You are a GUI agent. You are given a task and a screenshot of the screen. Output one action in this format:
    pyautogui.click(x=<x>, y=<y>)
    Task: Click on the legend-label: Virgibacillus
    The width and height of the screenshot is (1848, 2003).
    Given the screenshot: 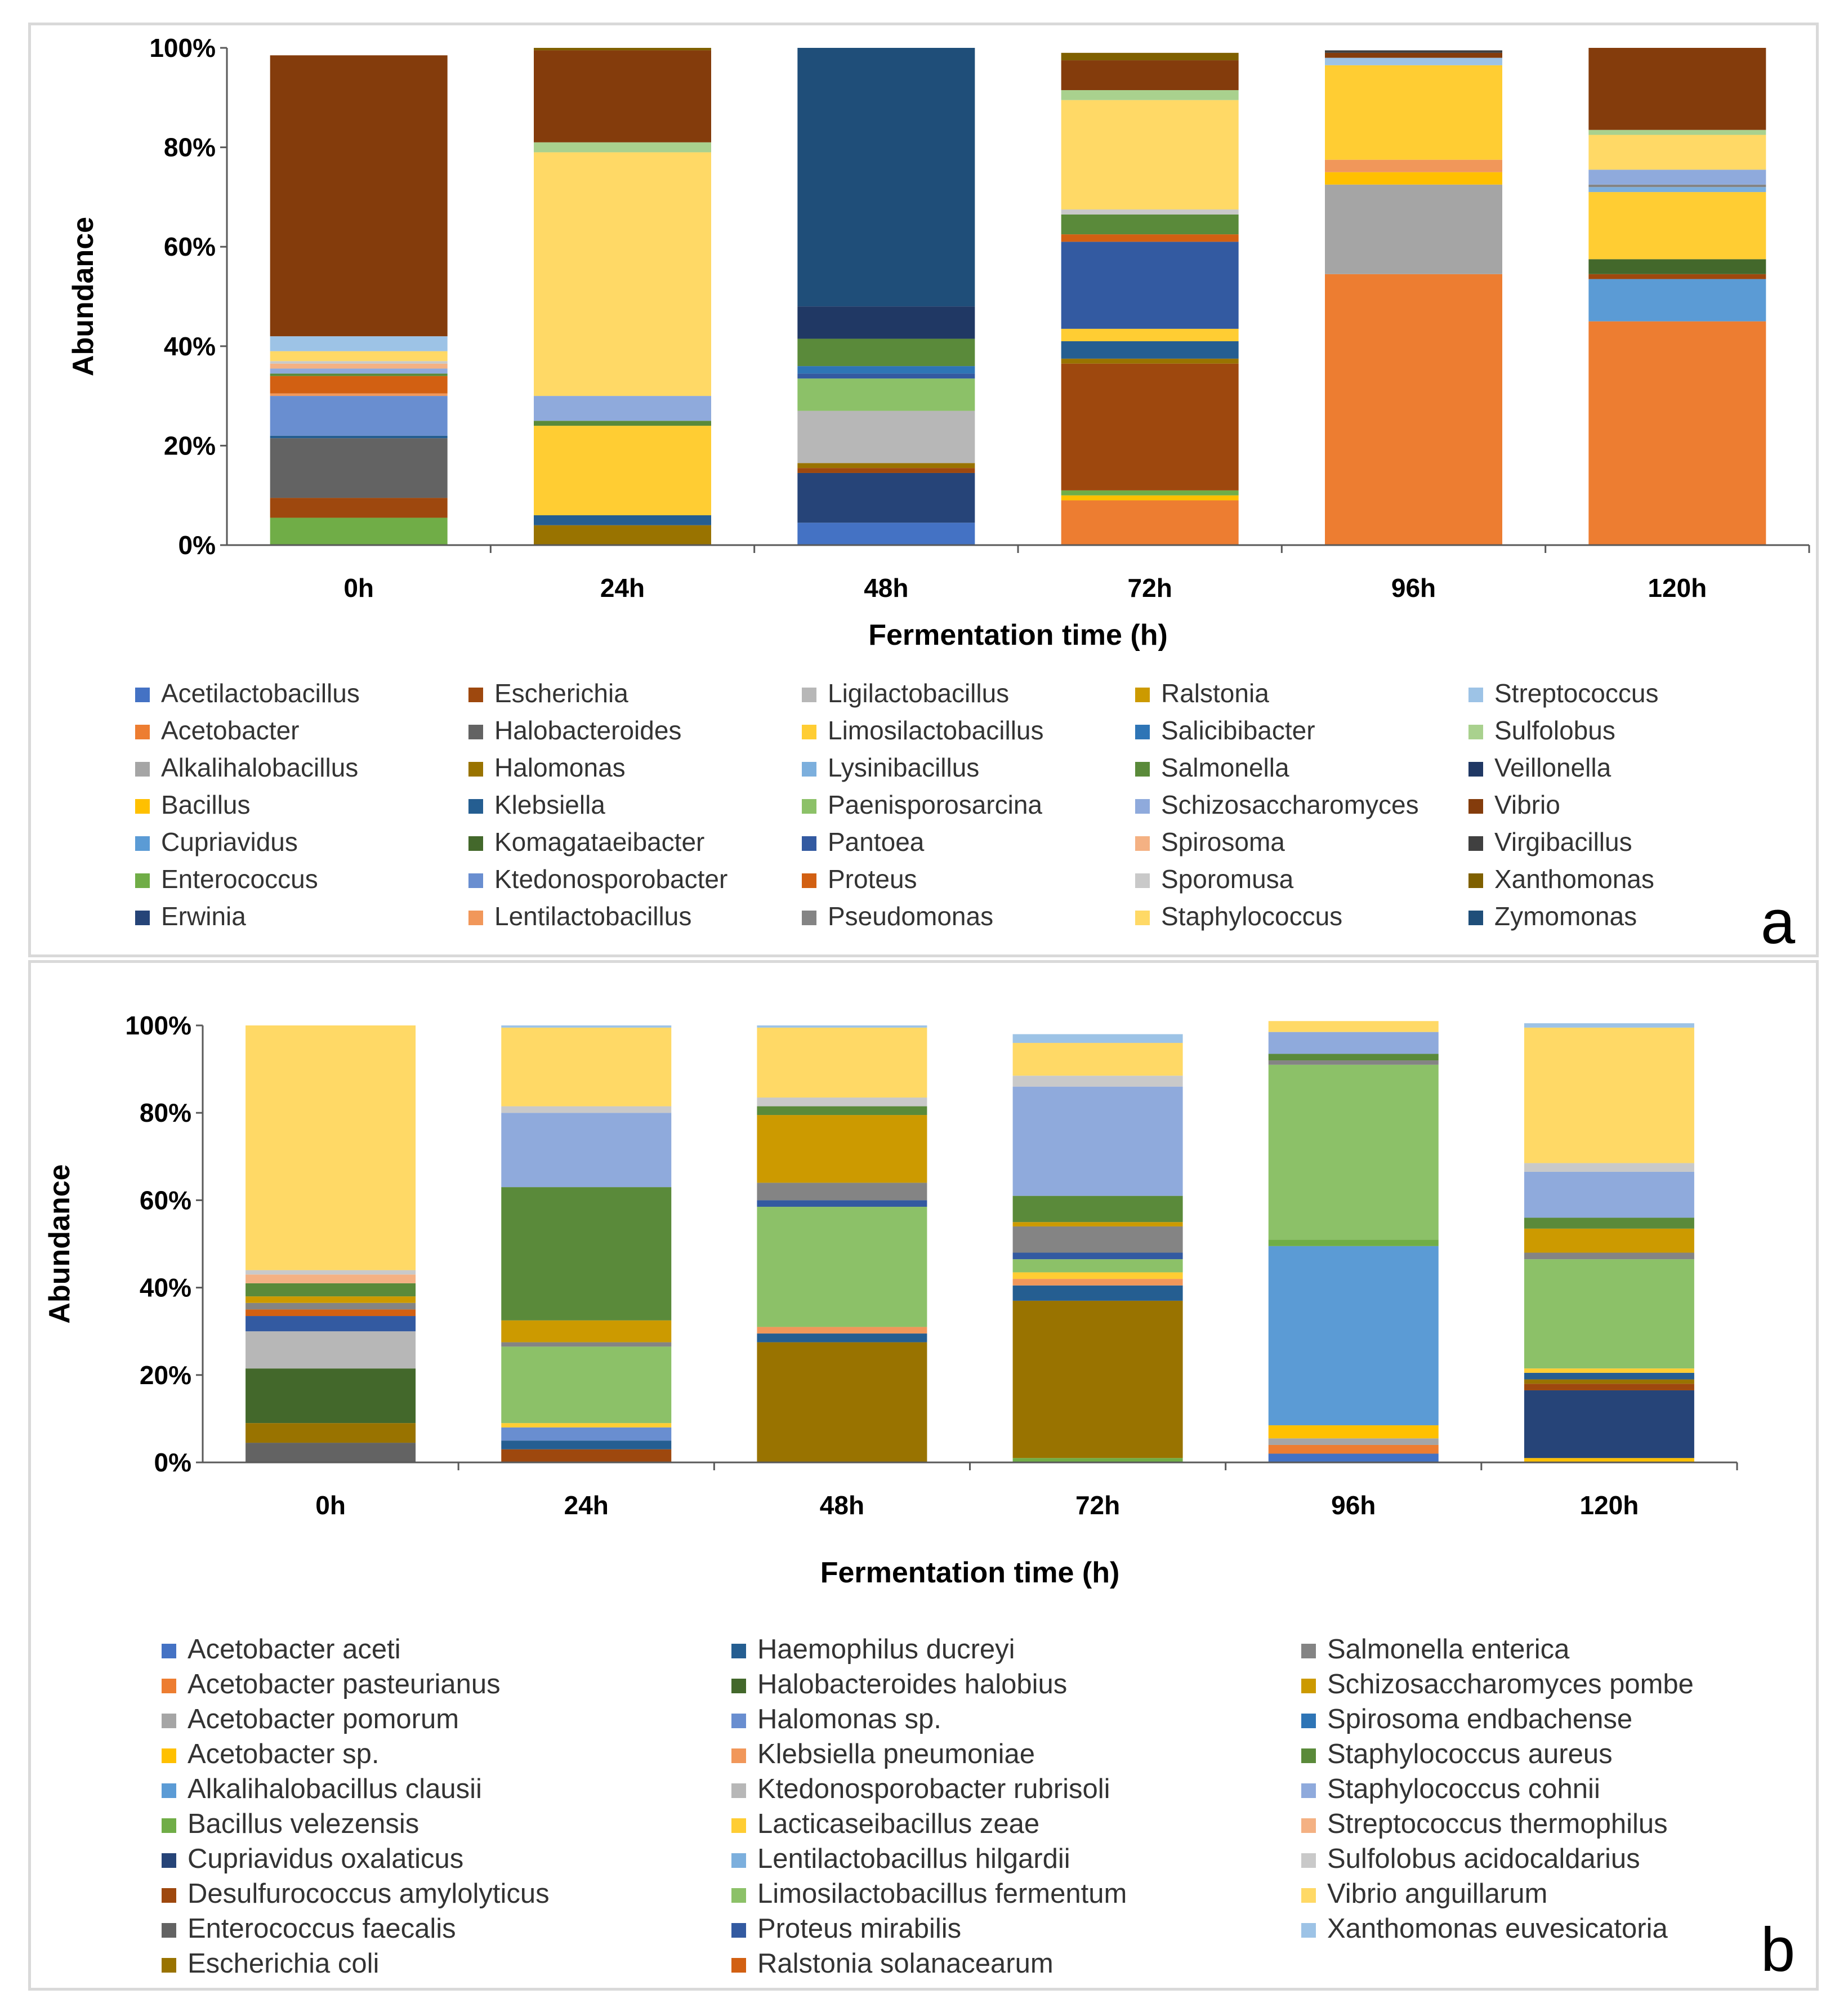 What is the action you would take?
    pyautogui.click(x=1563, y=841)
    